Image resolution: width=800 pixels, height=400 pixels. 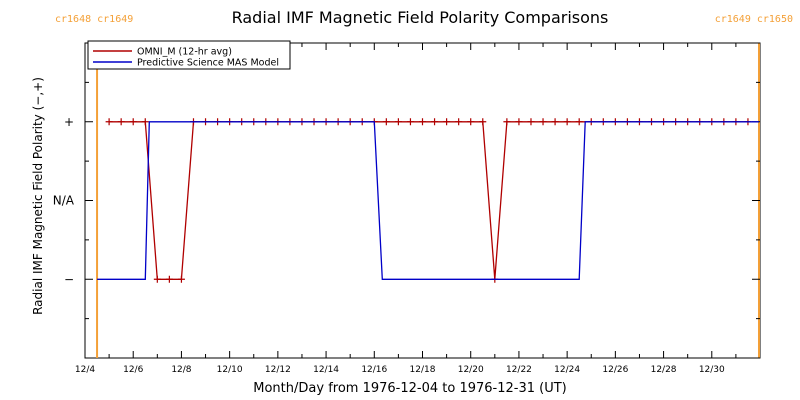 I want to click on x-tick-label: 12/18, so click(x=423, y=370).